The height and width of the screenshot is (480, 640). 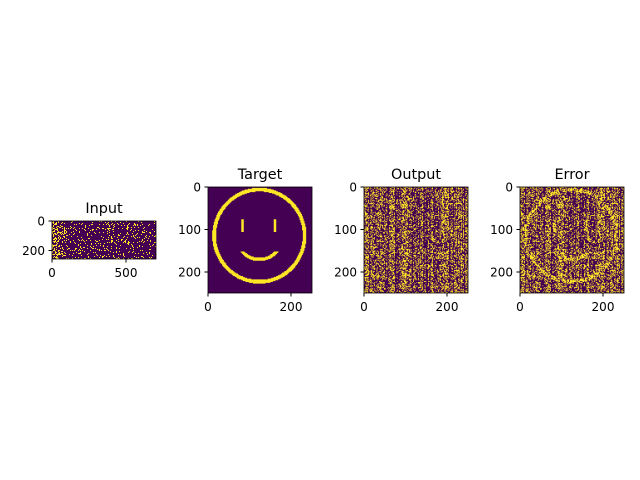 I want to click on axes-frame-output, so click(x=416, y=240).